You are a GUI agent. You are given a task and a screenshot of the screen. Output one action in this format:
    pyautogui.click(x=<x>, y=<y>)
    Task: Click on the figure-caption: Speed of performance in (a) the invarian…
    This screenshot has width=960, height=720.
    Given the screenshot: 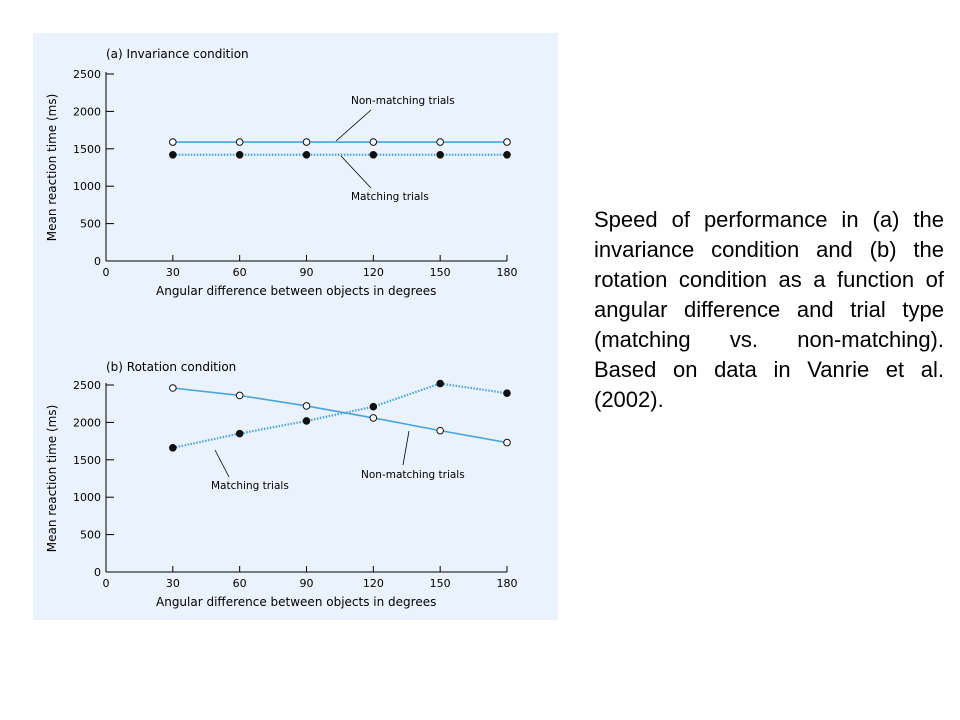 What is the action you would take?
    pyautogui.click(x=769, y=309)
    